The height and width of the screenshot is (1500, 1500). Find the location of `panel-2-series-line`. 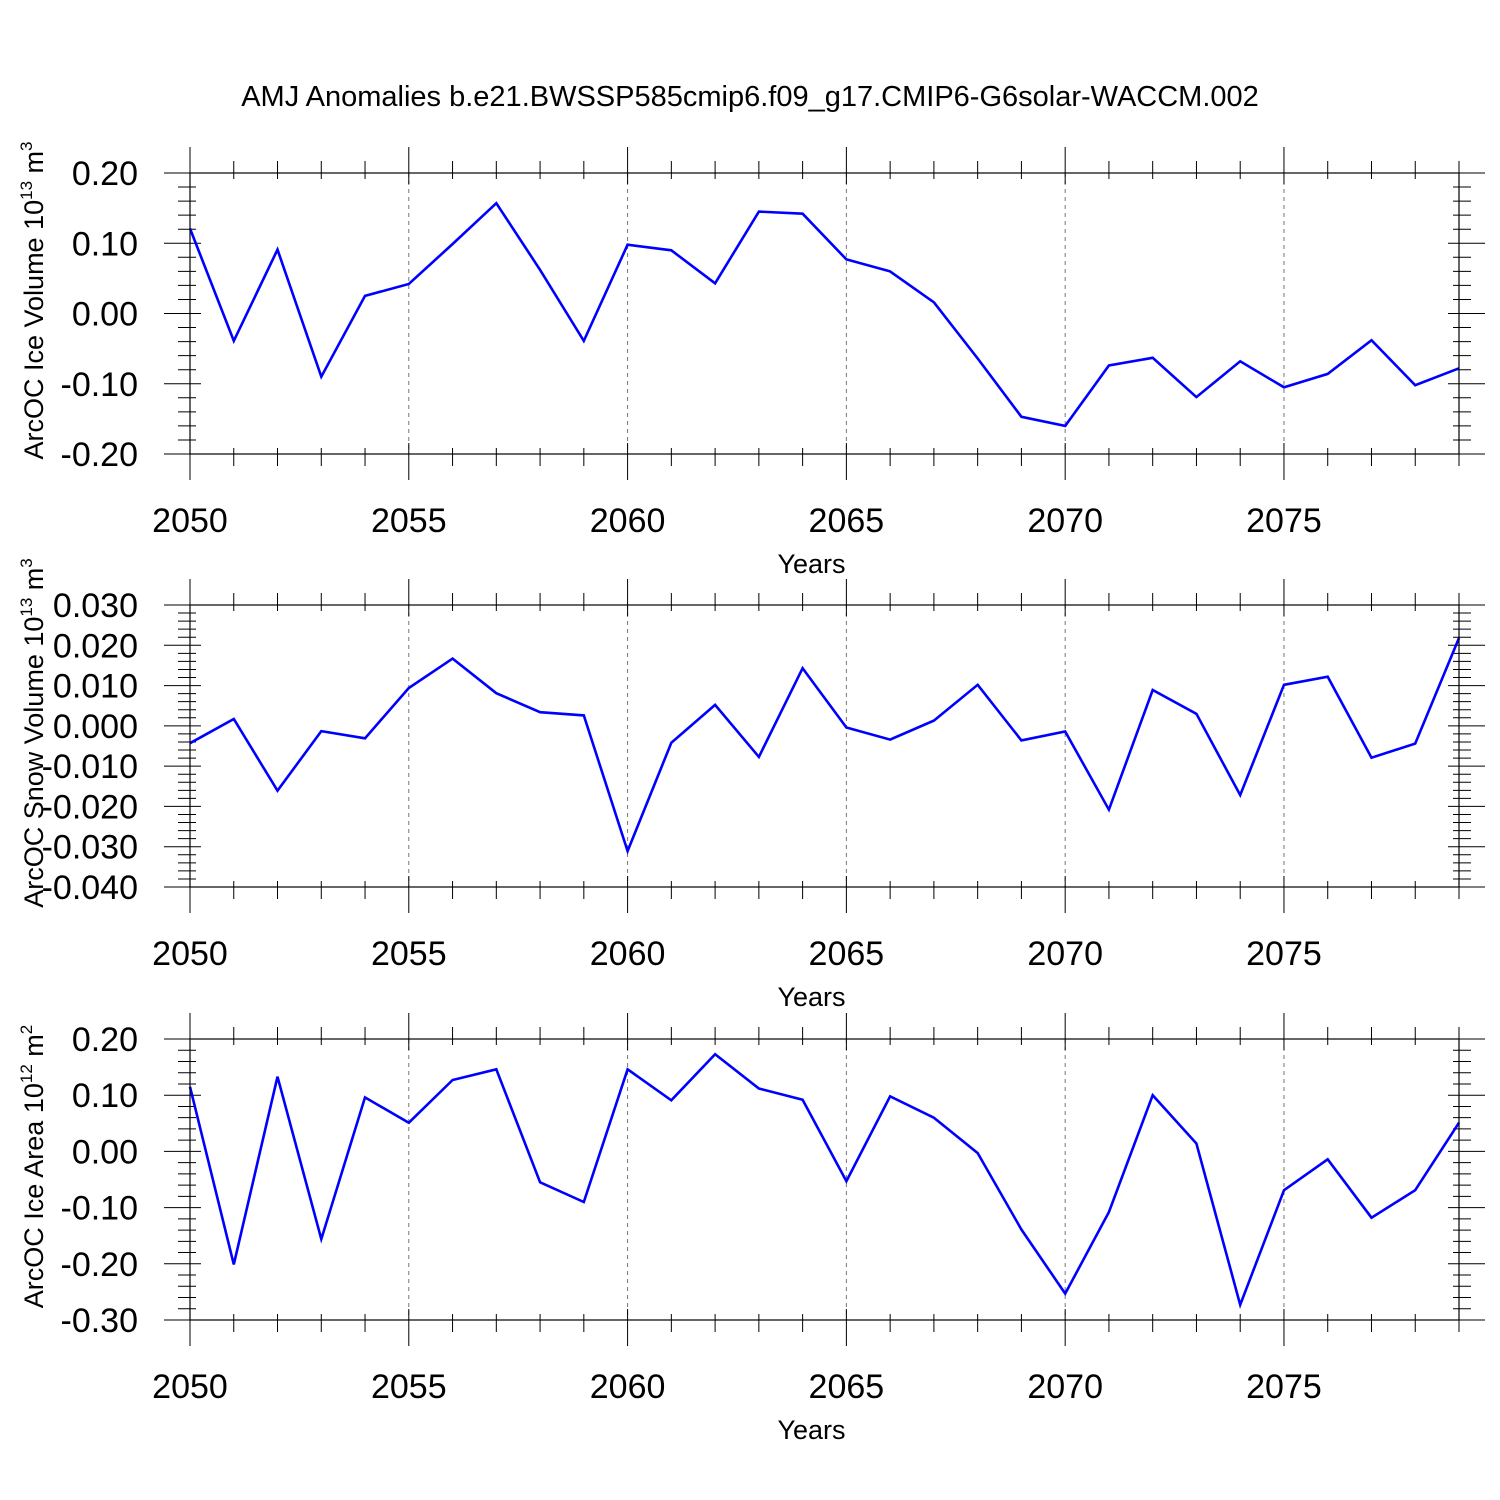

panel-2-series-line is located at coordinates (825, 746).